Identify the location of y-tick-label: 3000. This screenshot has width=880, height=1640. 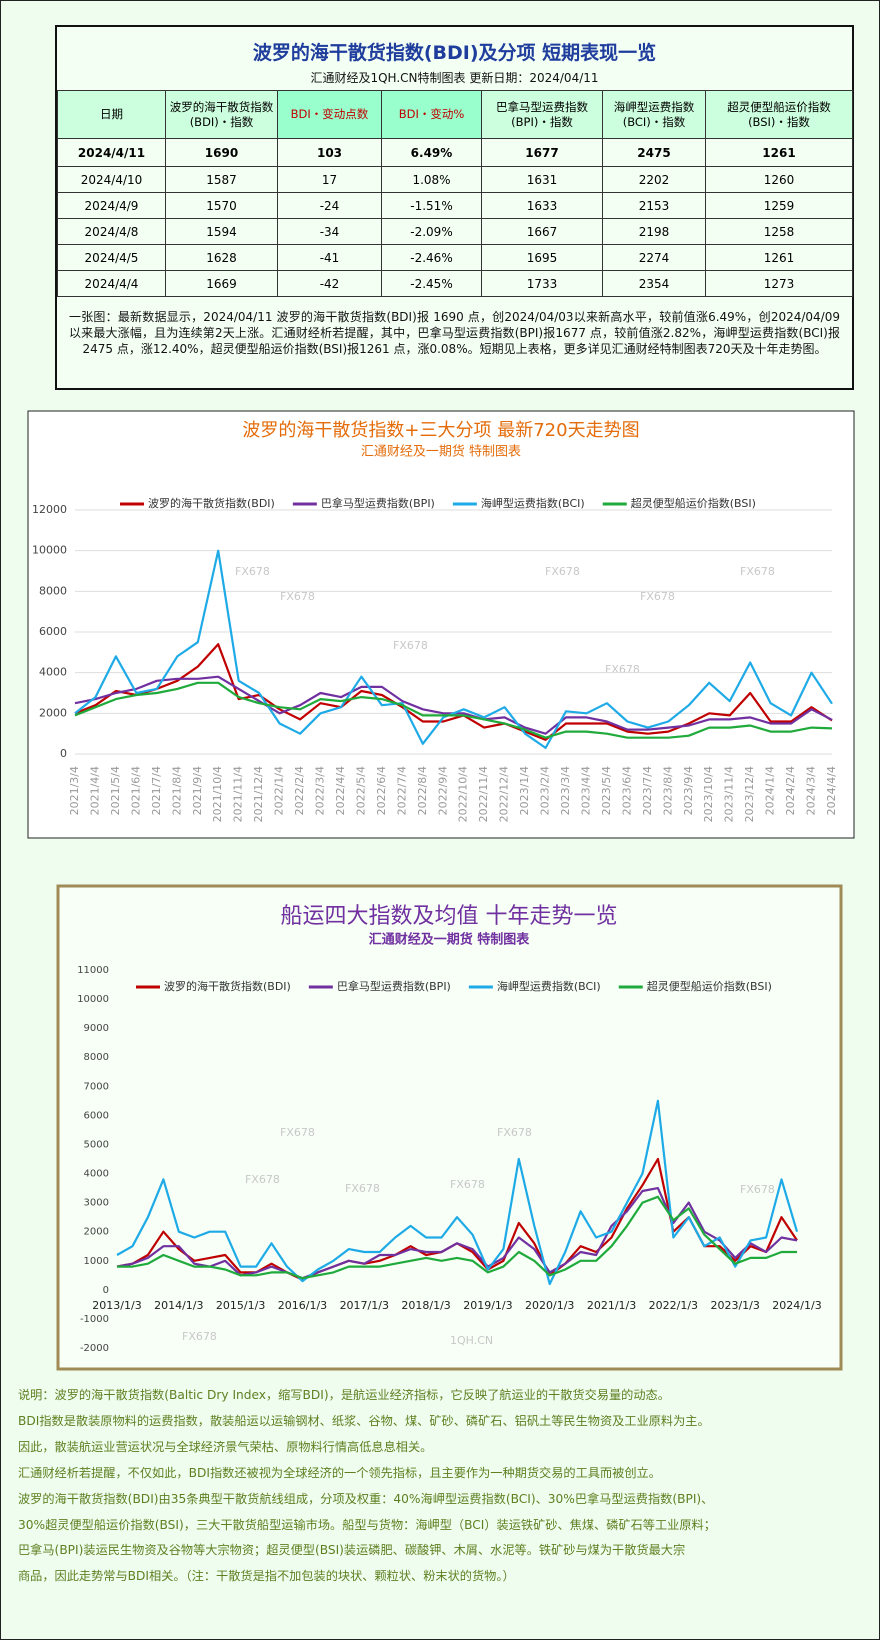
(96, 1203).